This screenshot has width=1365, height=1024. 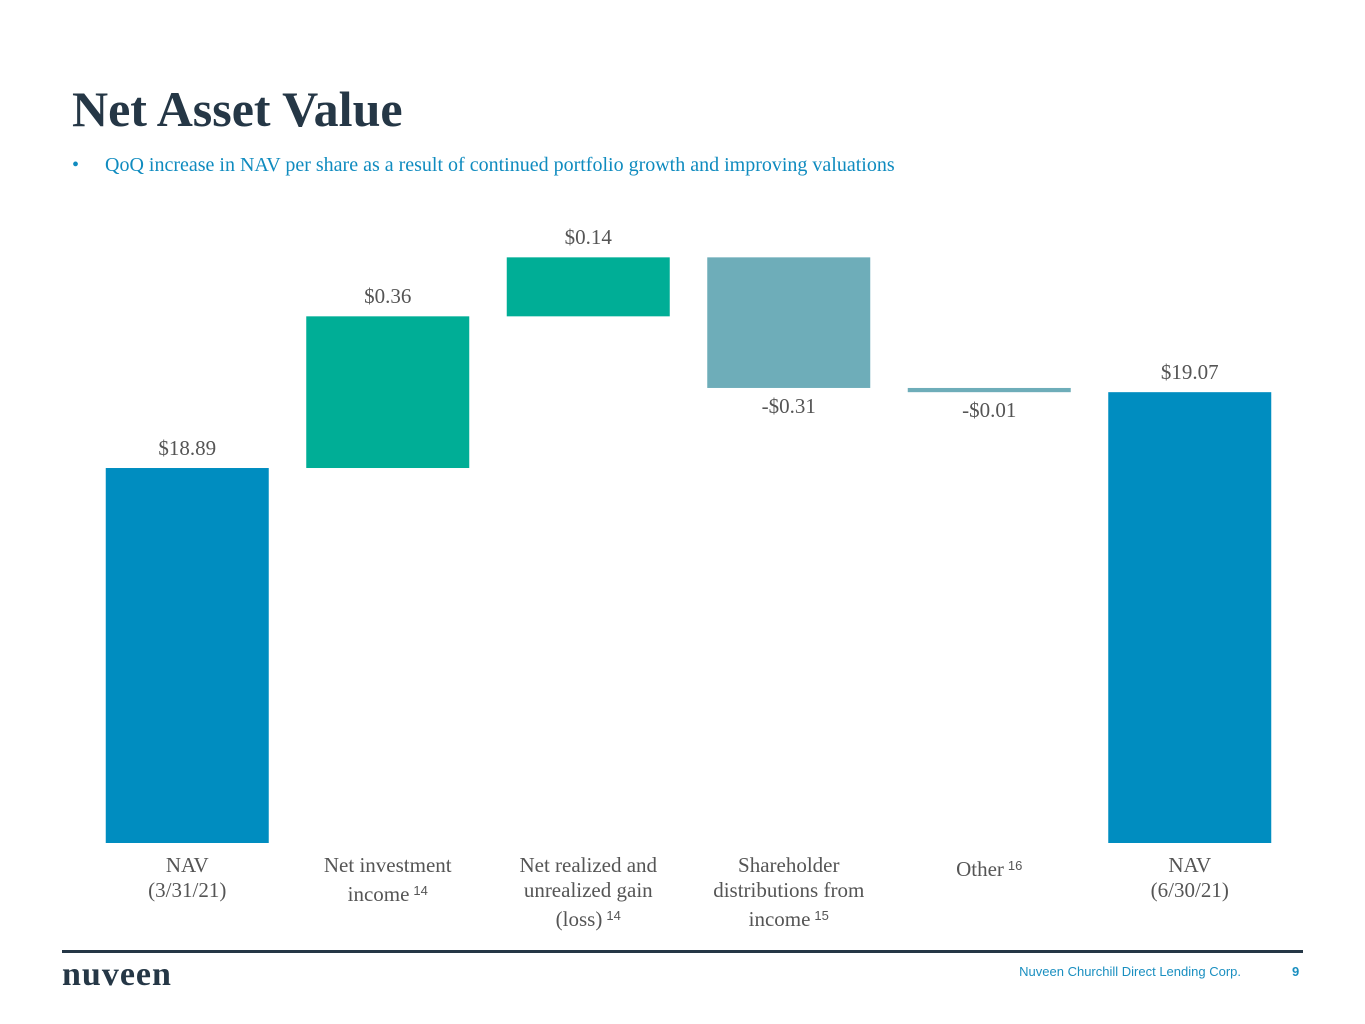 I want to click on category-line: (loss) 14, so click(x=588, y=919).